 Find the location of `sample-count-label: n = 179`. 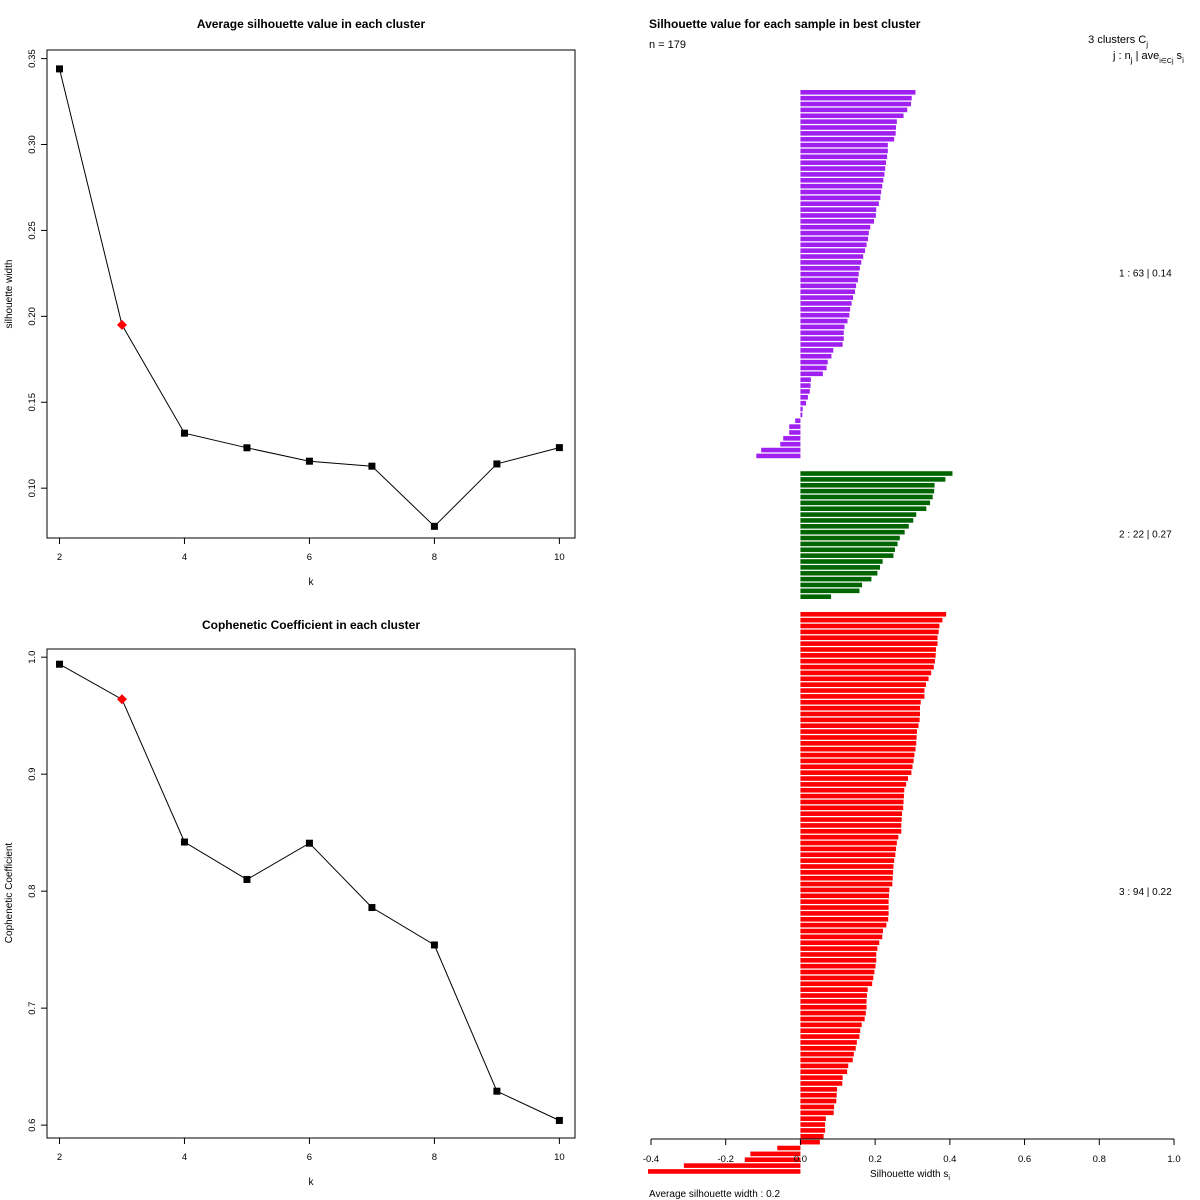

sample-count-label: n = 179 is located at coordinates (667, 45).